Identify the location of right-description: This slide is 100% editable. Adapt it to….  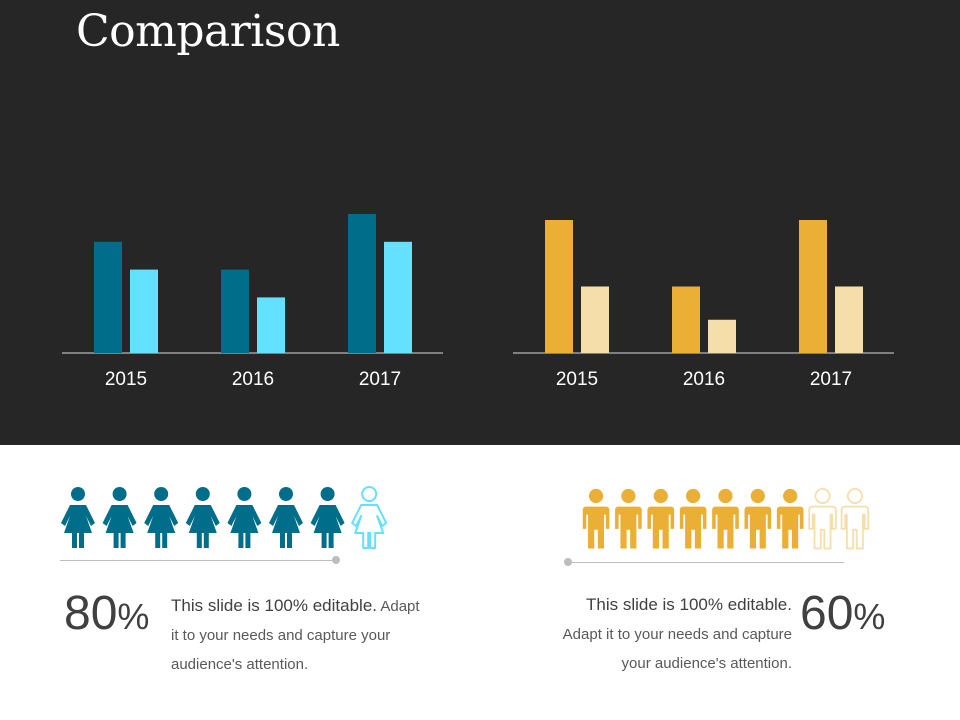
(666, 634).